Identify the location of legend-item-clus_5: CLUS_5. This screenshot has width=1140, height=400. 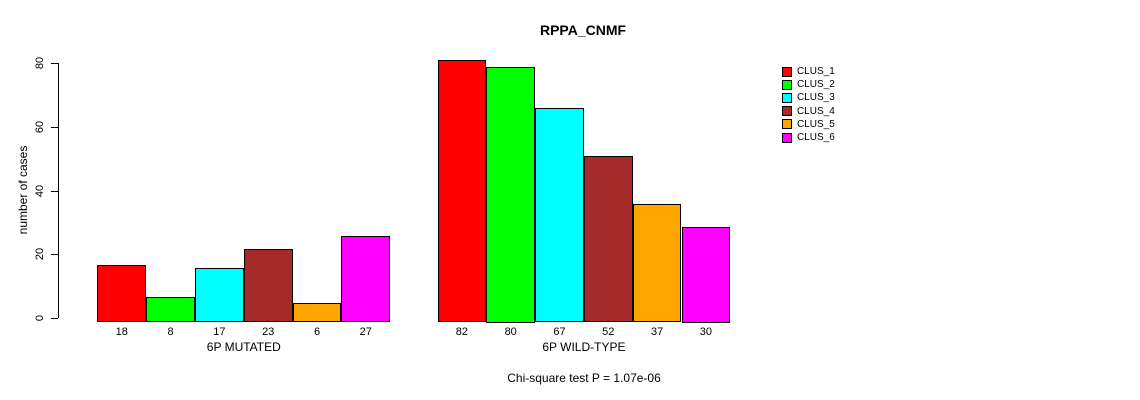
(808, 124).